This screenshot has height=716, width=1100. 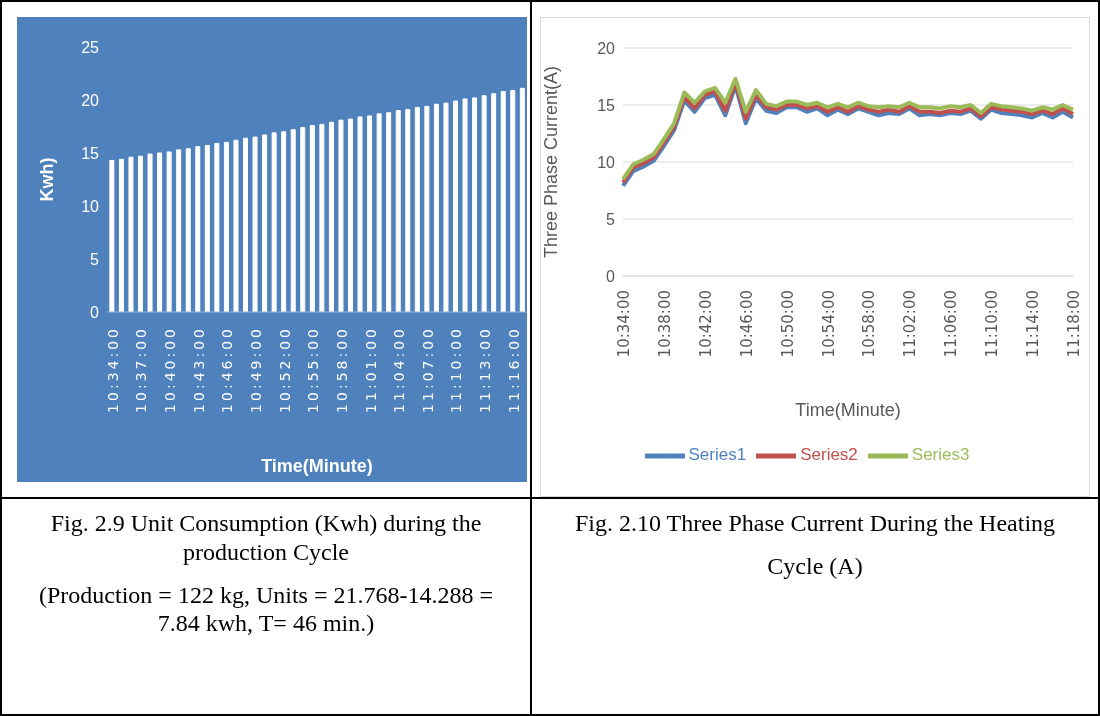 What do you see at coordinates (1074, 324) in the screenshot?
I see `x-tick-label: 11:18:00` at bounding box center [1074, 324].